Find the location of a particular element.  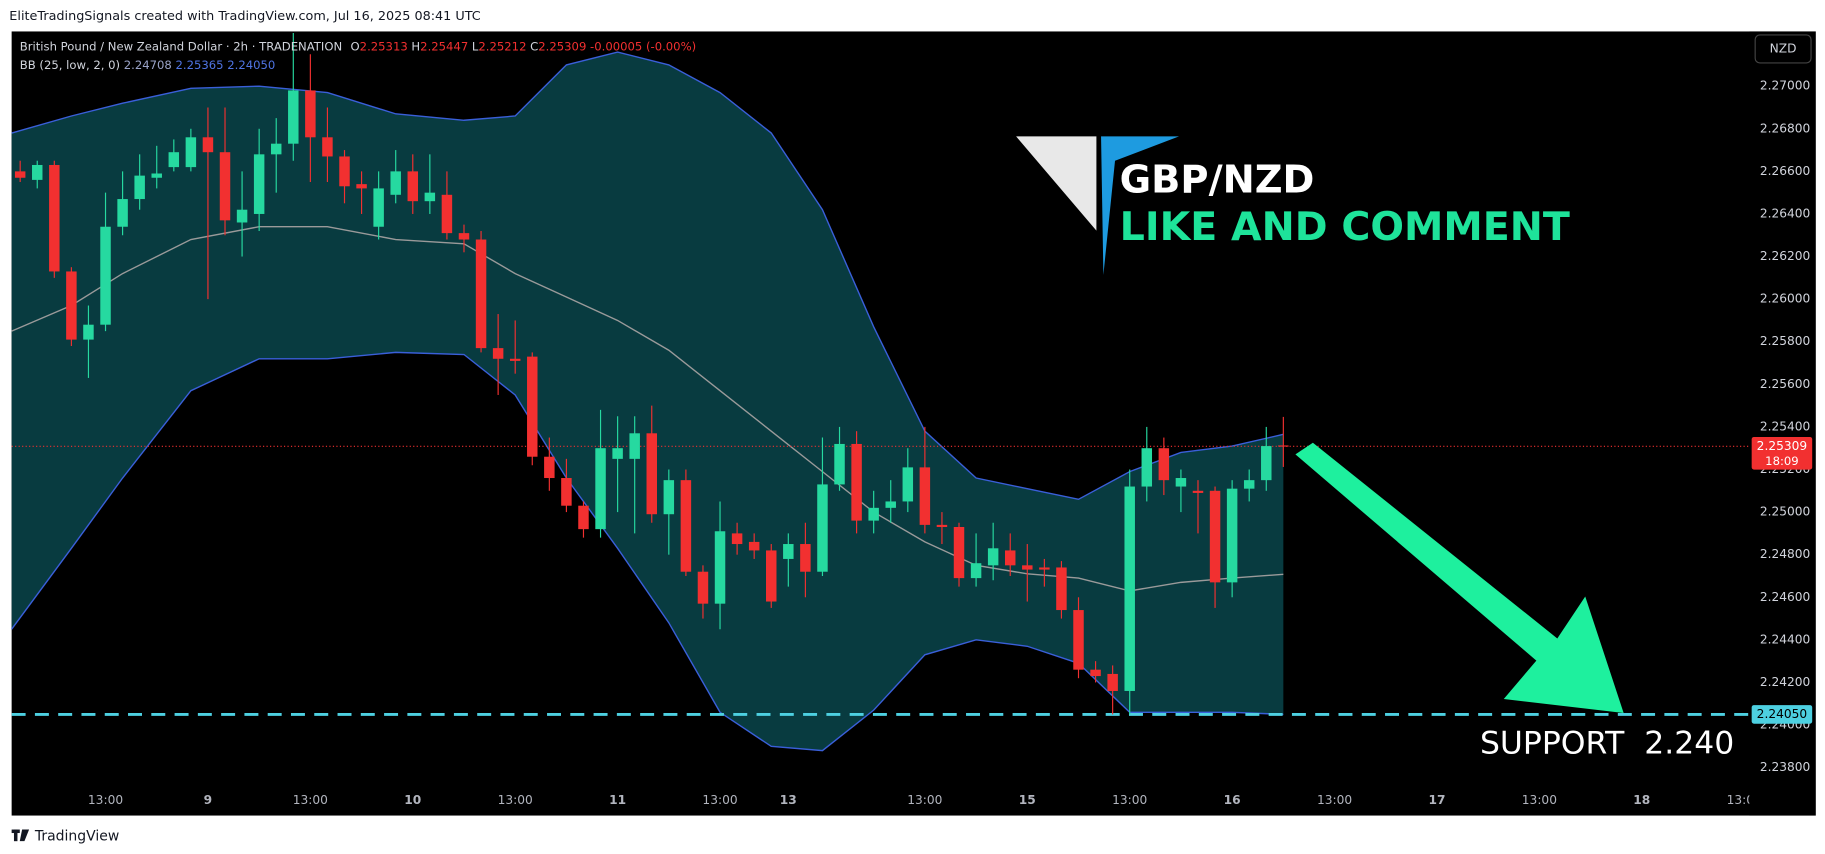

support-label: 2.24050 is located at coordinates (1782, 714).